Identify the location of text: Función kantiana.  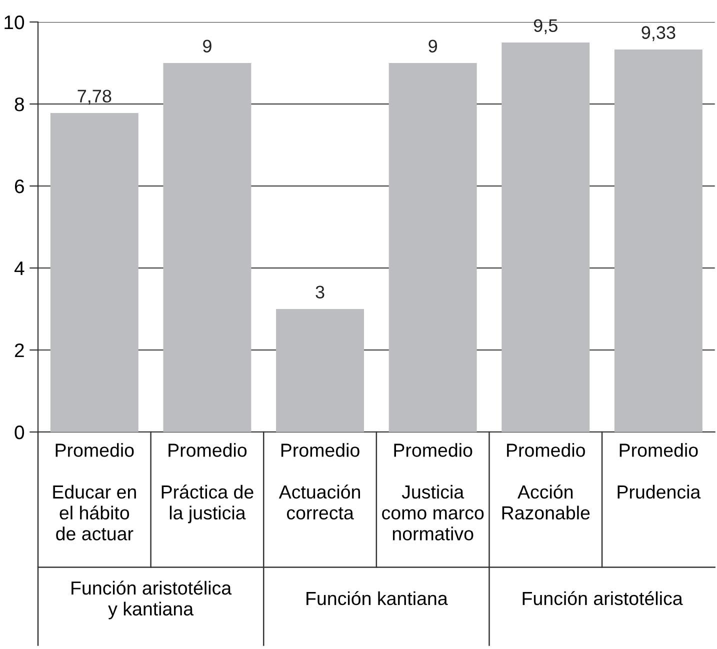
(377, 598).